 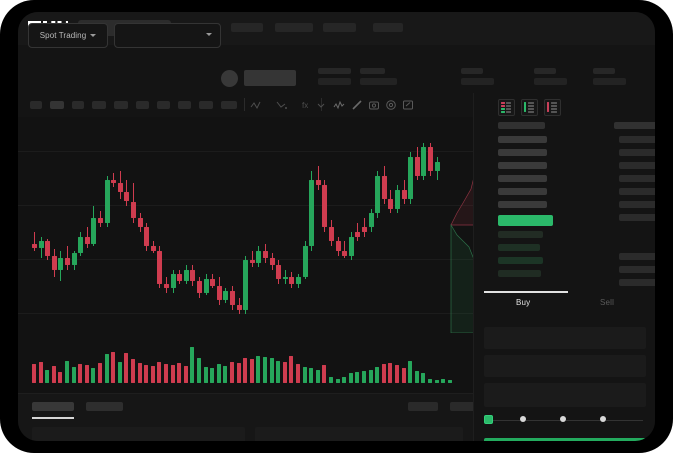 I want to click on tab-buy: Buy, so click(x=523, y=302).